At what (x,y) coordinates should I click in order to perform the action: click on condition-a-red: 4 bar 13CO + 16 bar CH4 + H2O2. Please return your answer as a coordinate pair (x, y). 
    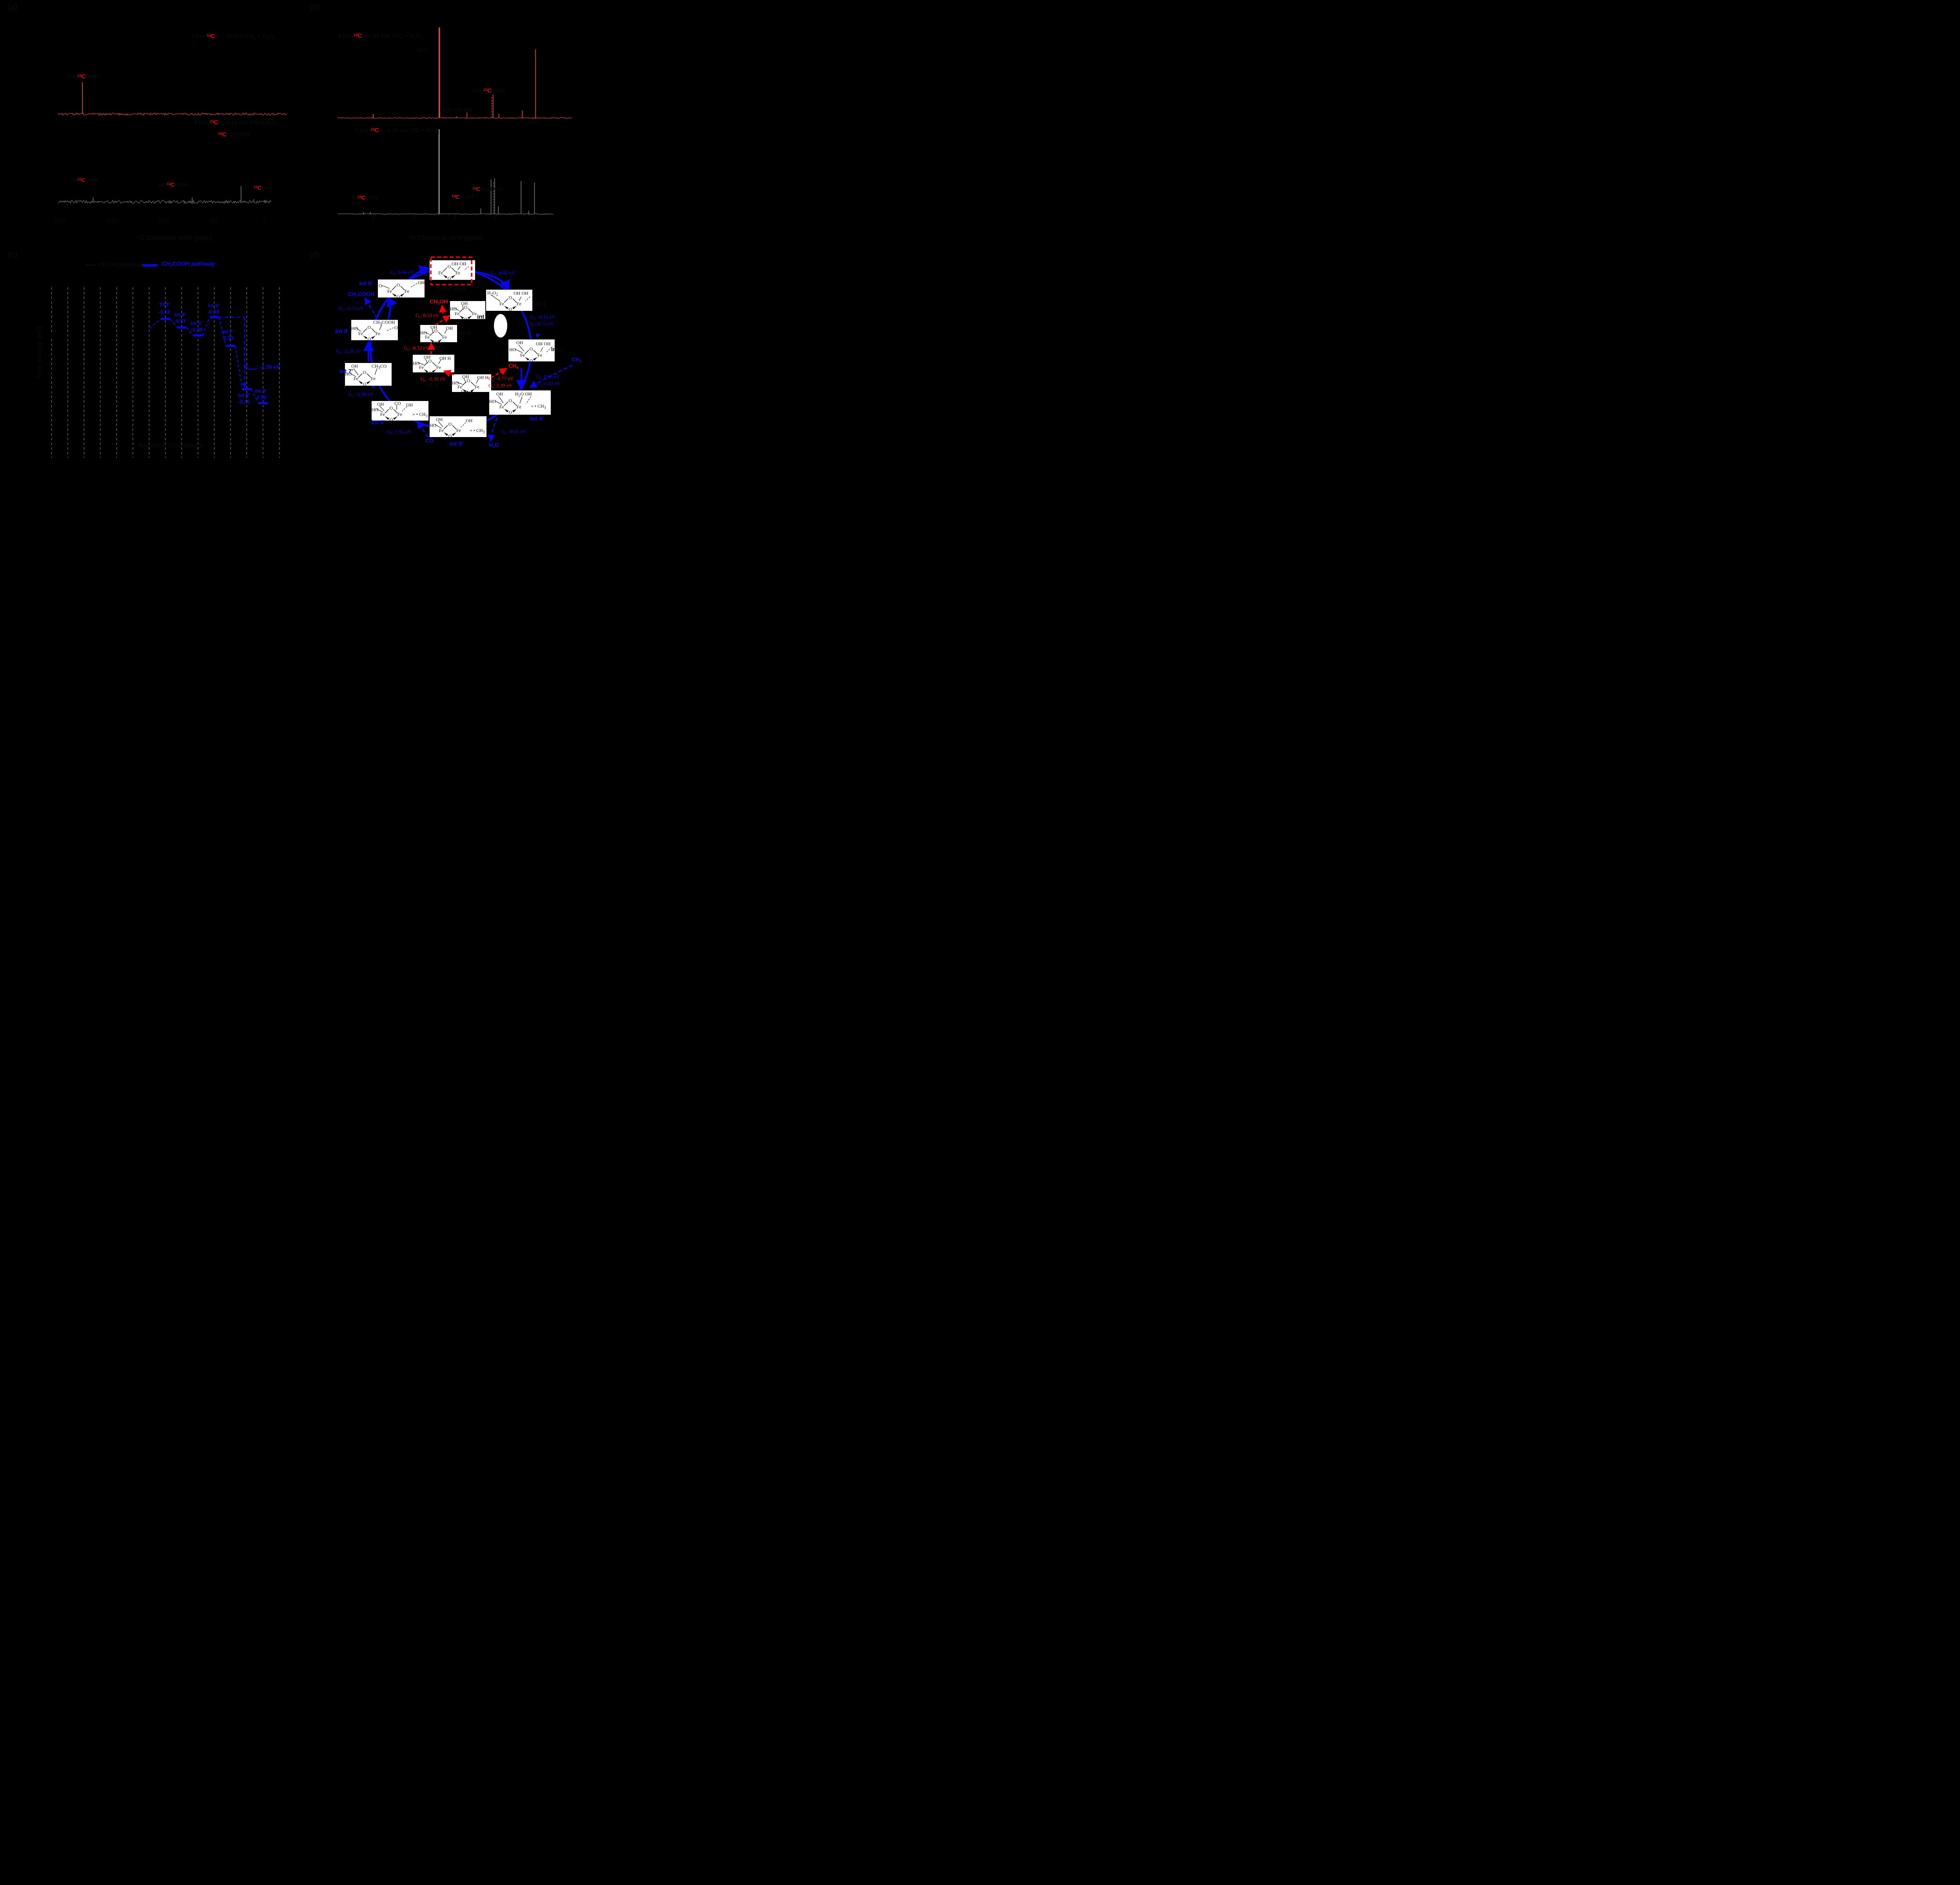
    Looking at the image, I should click on (233, 36).